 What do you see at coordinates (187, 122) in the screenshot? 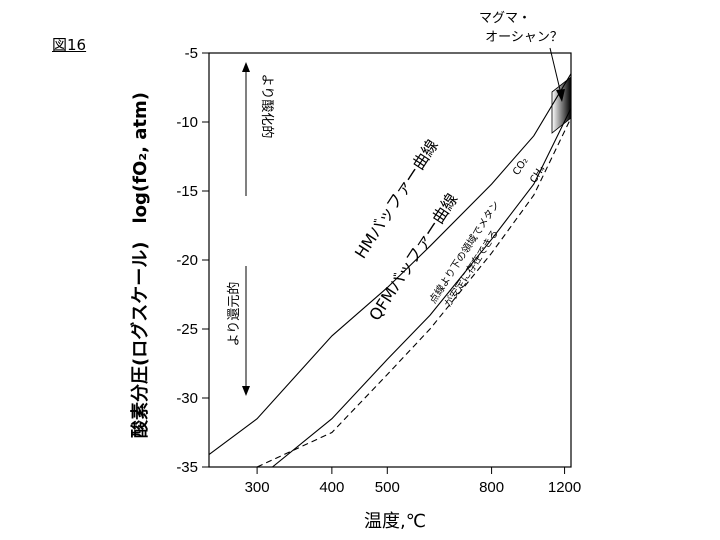
I see `y-tick-label: -10` at bounding box center [187, 122].